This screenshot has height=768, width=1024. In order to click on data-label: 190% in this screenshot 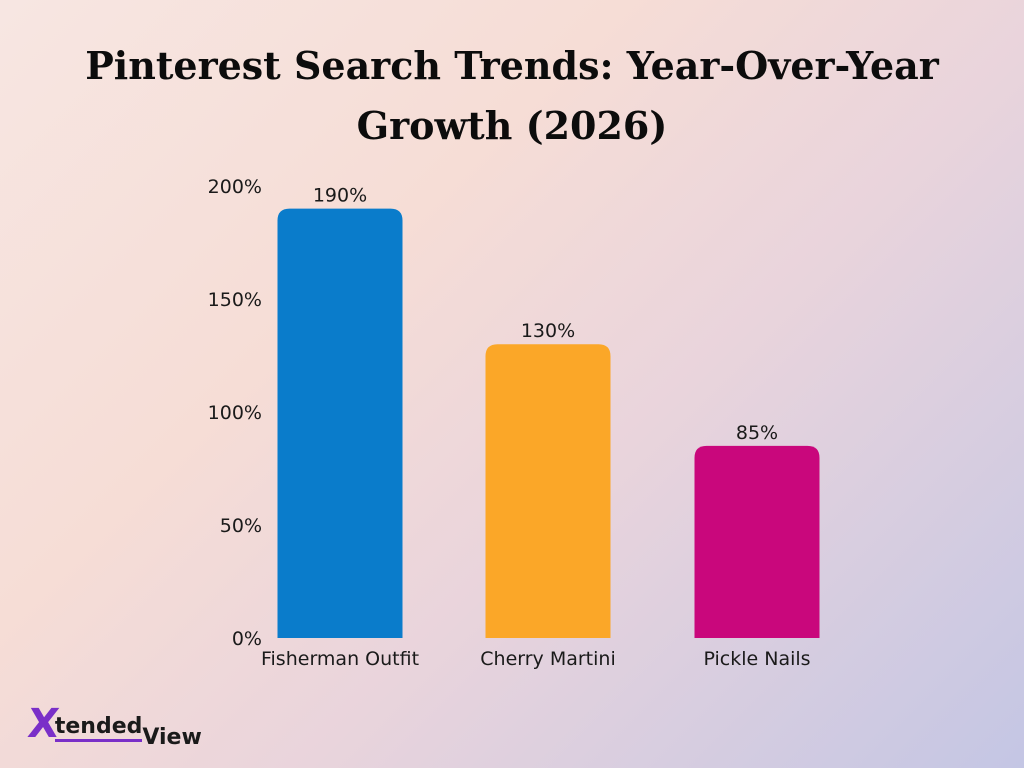, I will do `click(340, 196)`.